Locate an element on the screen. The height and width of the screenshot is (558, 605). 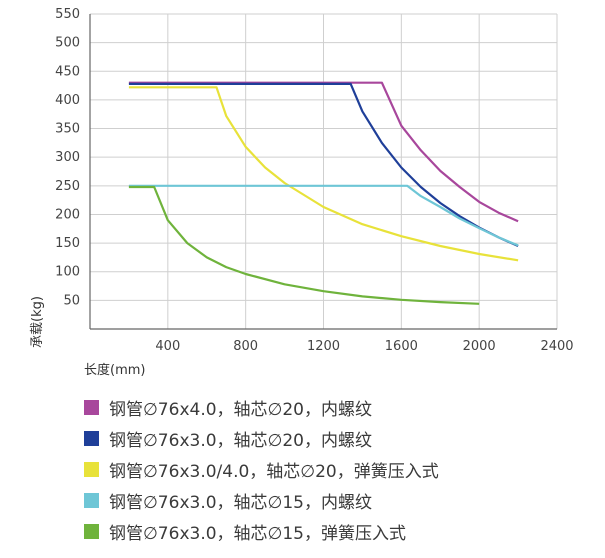
y-tick-label: 400 is located at coordinates (67, 100).